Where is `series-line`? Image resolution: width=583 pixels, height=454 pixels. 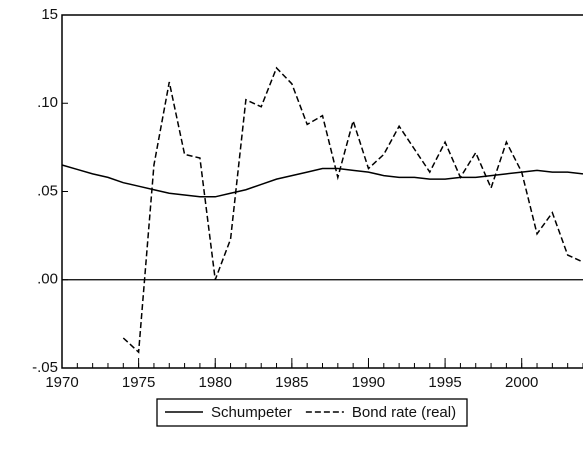
series-line is located at coordinates (322, 181).